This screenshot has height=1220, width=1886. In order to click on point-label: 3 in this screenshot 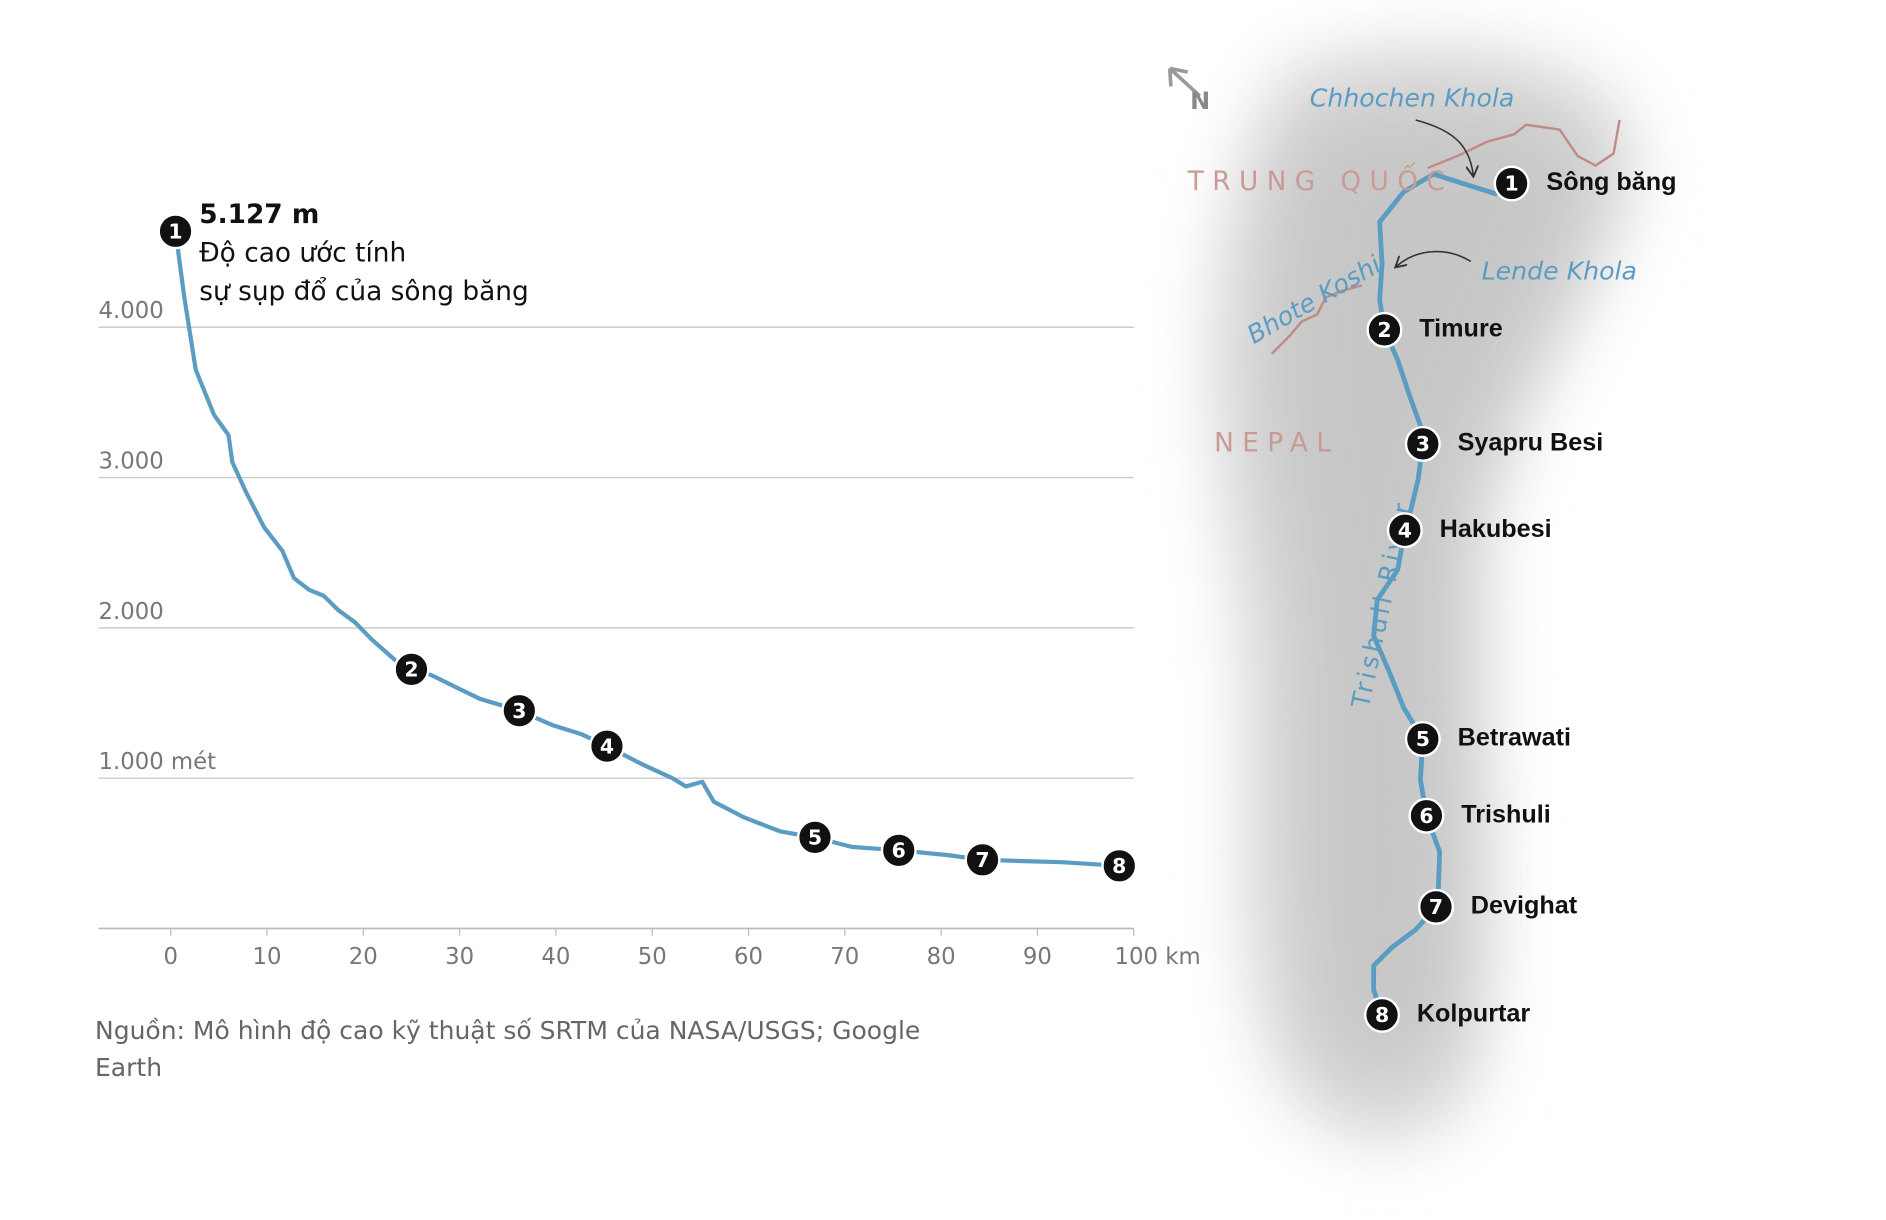, I will do `click(519, 711)`.